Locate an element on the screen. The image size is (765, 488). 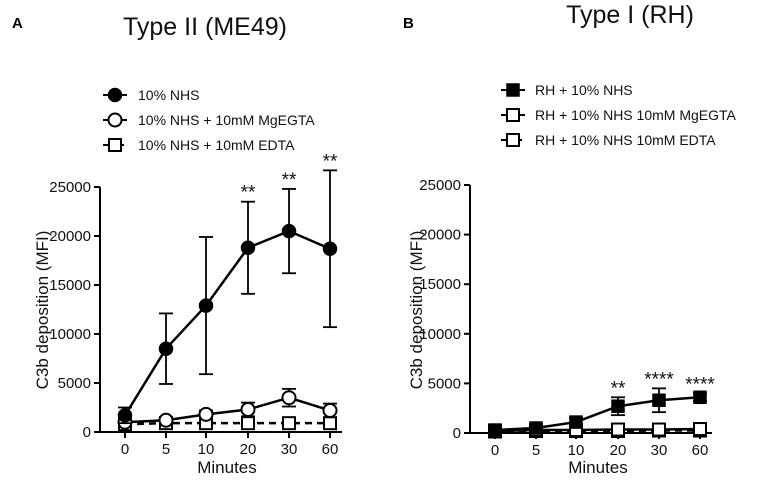
legend-entry-2: RH + 10% NHS 10mM EDTA is located at coordinates (608, 140).